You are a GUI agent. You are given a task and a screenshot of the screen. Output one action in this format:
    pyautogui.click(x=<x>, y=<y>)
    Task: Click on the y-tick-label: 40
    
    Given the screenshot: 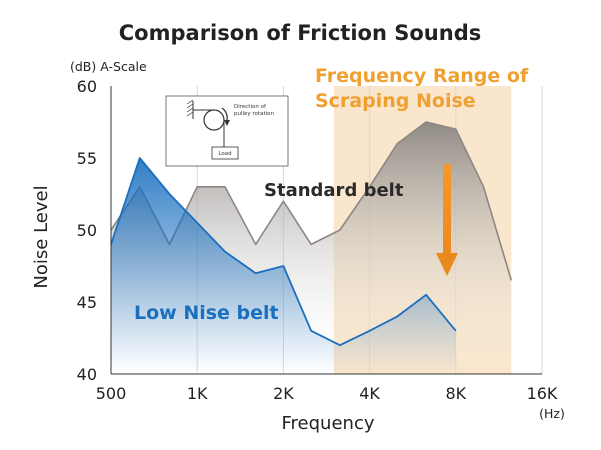 What is the action you would take?
    pyautogui.click(x=87, y=374)
    